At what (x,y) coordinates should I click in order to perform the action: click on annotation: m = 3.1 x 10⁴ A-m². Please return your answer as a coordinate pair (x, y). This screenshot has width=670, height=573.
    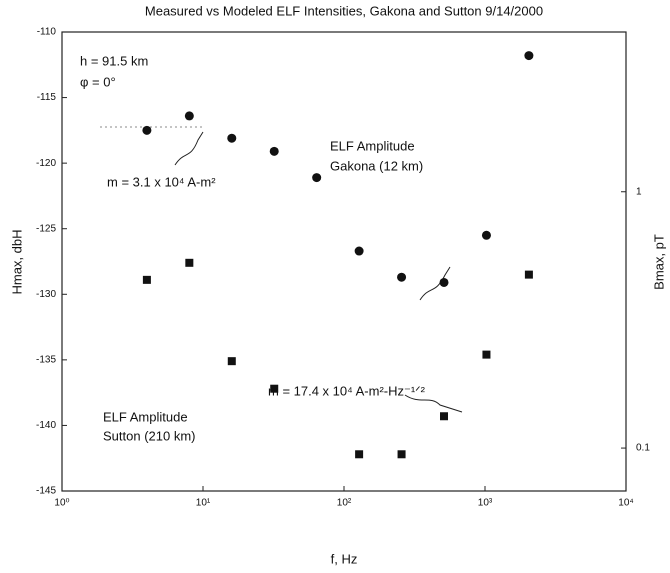
    Looking at the image, I should click on (161, 181).